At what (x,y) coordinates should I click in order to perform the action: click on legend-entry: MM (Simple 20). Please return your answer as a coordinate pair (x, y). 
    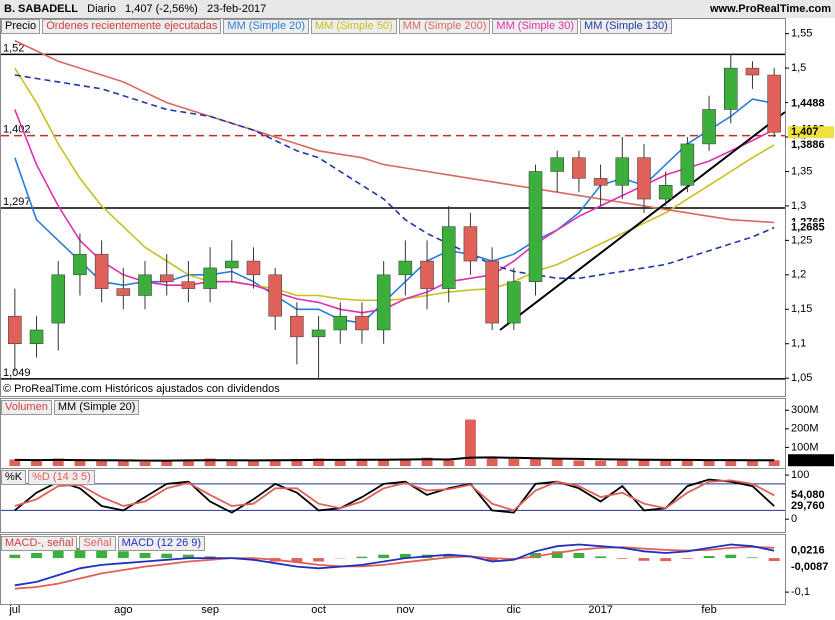
    Looking at the image, I should click on (266, 26).